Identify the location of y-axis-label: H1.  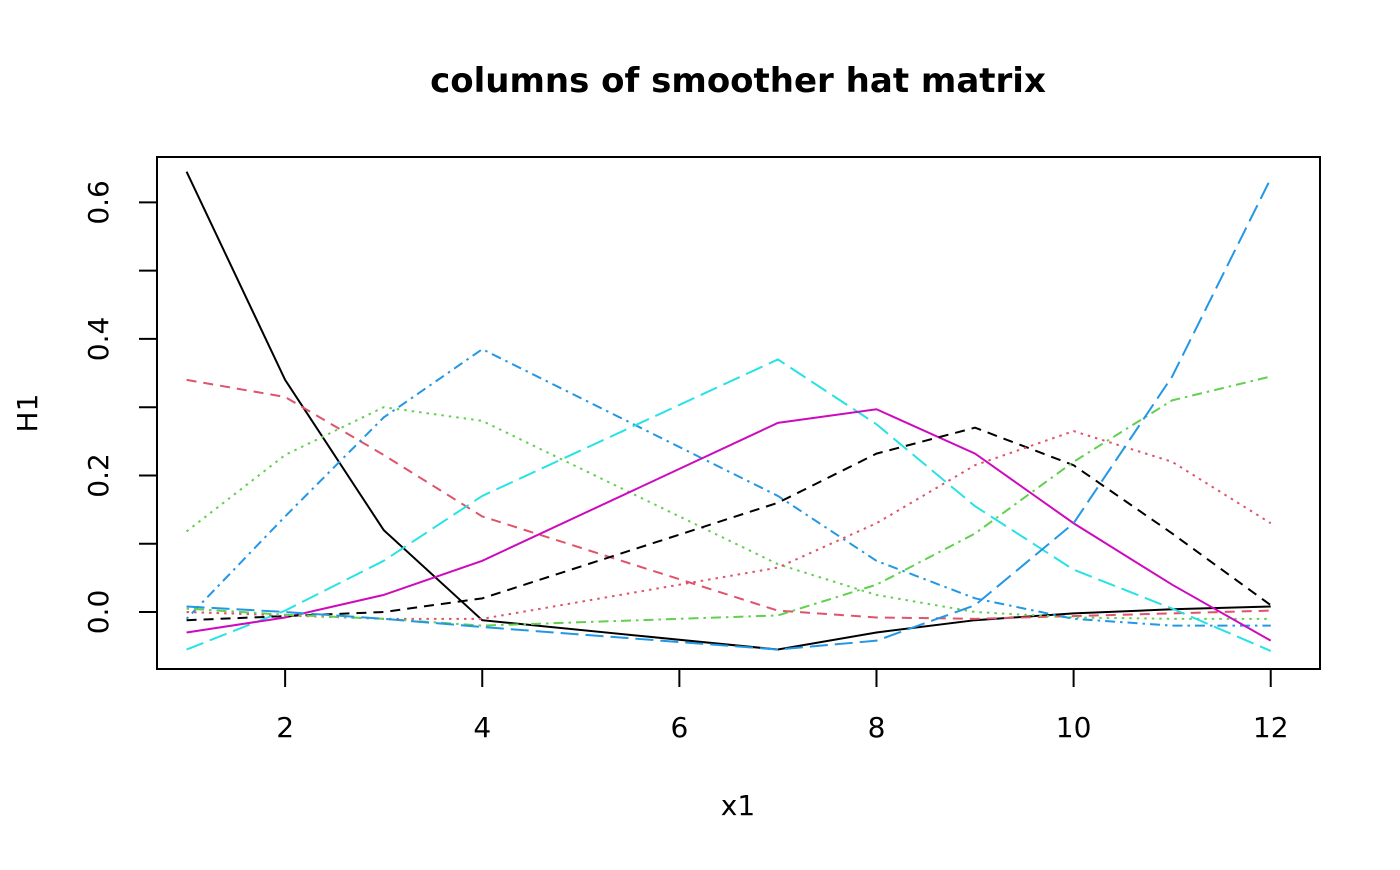
(27, 413).